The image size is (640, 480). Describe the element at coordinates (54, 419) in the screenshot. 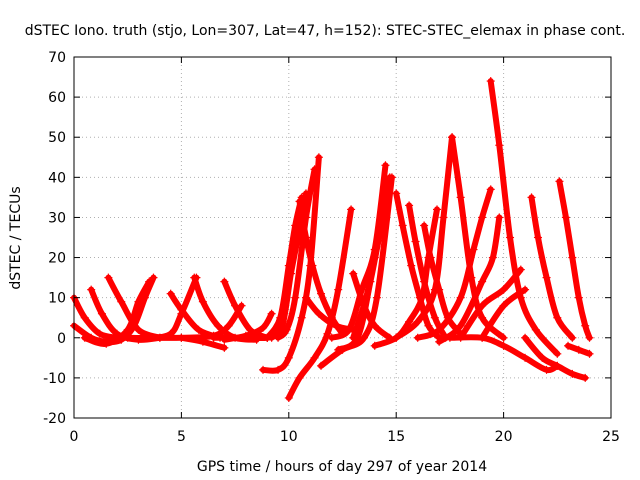

I see `y-tick-label: -20` at that location.